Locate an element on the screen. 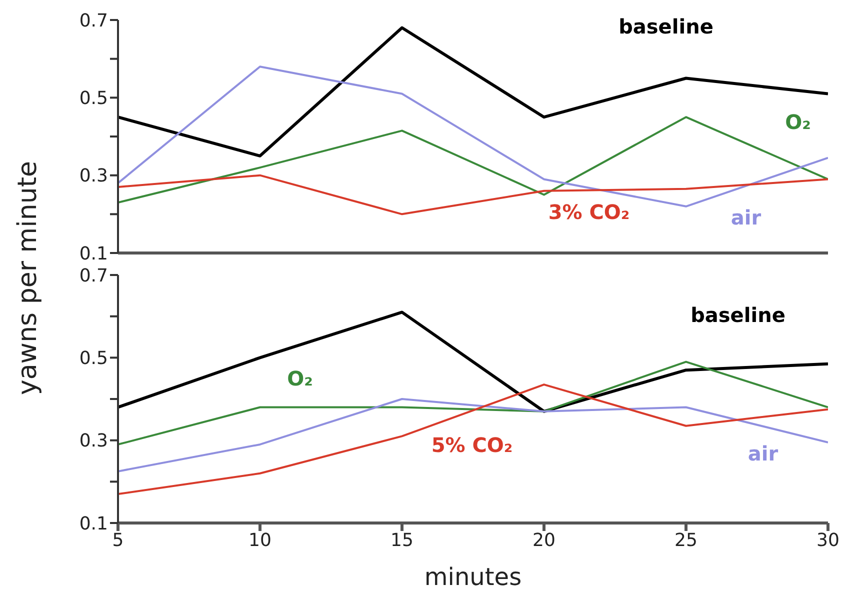 Image resolution: width=856 pixels, height=606 pixels. series-label: 5% CO₂ is located at coordinates (472, 445).